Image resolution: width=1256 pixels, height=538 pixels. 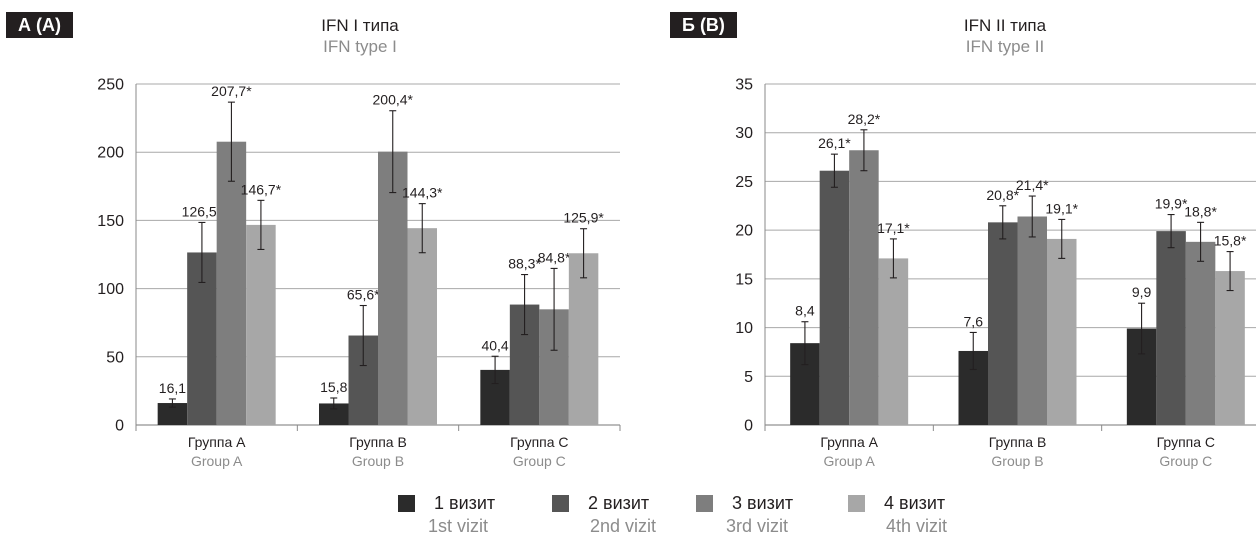 What do you see at coordinates (805, 311) in the screenshot?
I see `data-label: 8,4` at bounding box center [805, 311].